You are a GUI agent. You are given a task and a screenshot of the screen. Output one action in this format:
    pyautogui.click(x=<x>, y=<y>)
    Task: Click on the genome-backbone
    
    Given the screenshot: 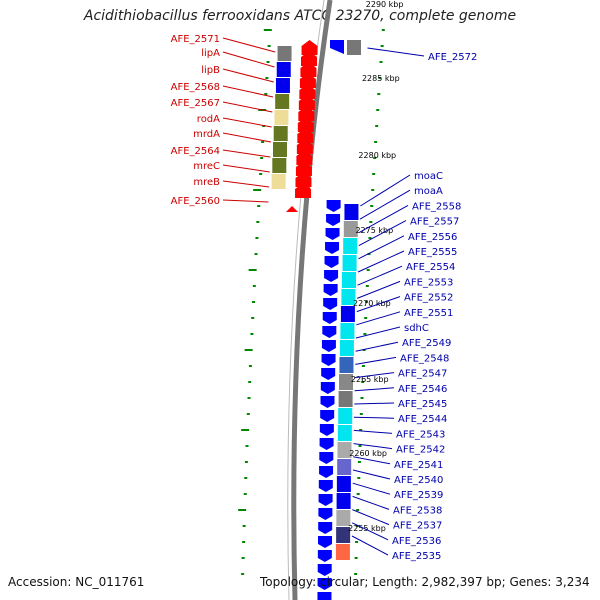 What is the action you would take?
    pyautogui.click(x=312, y=300)
    